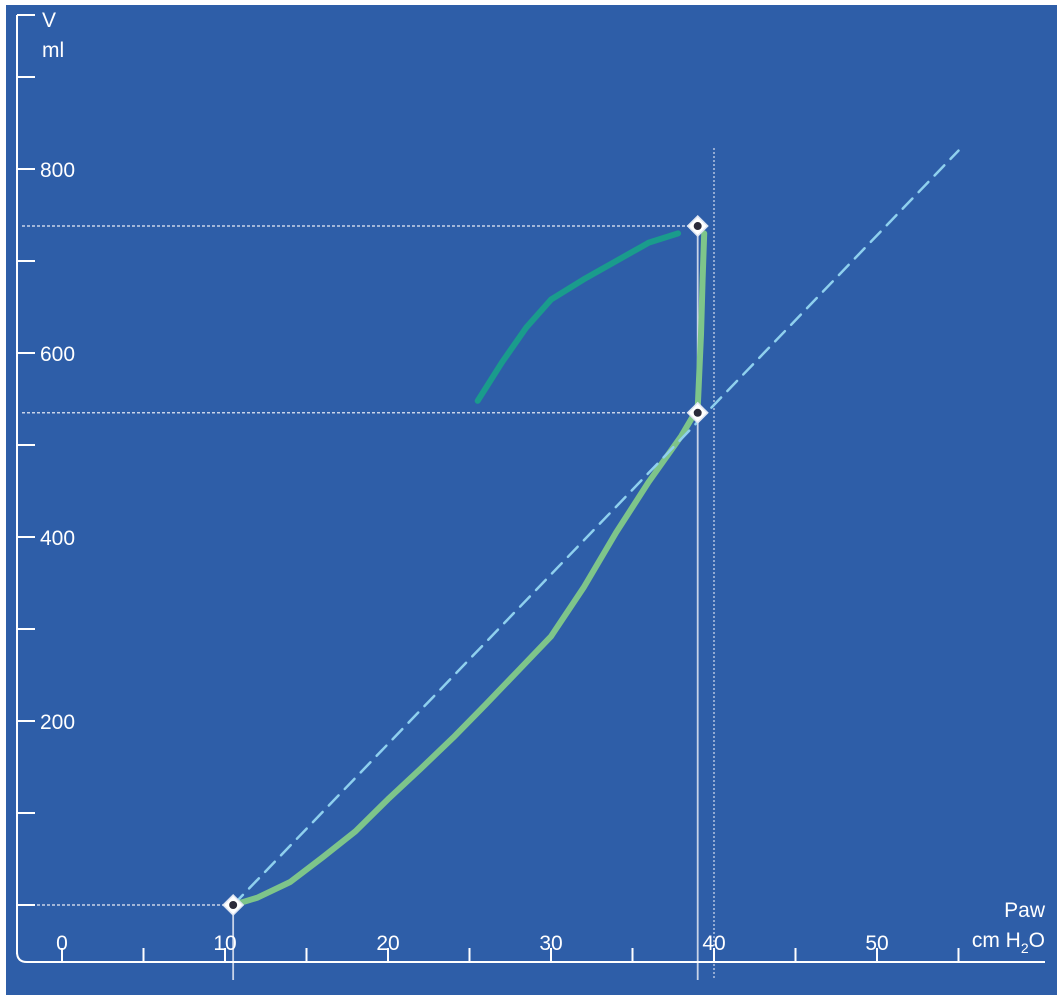 The image size is (1063, 999). What do you see at coordinates (387, 943) in the screenshot?
I see `x-tick-label: 20` at bounding box center [387, 943].